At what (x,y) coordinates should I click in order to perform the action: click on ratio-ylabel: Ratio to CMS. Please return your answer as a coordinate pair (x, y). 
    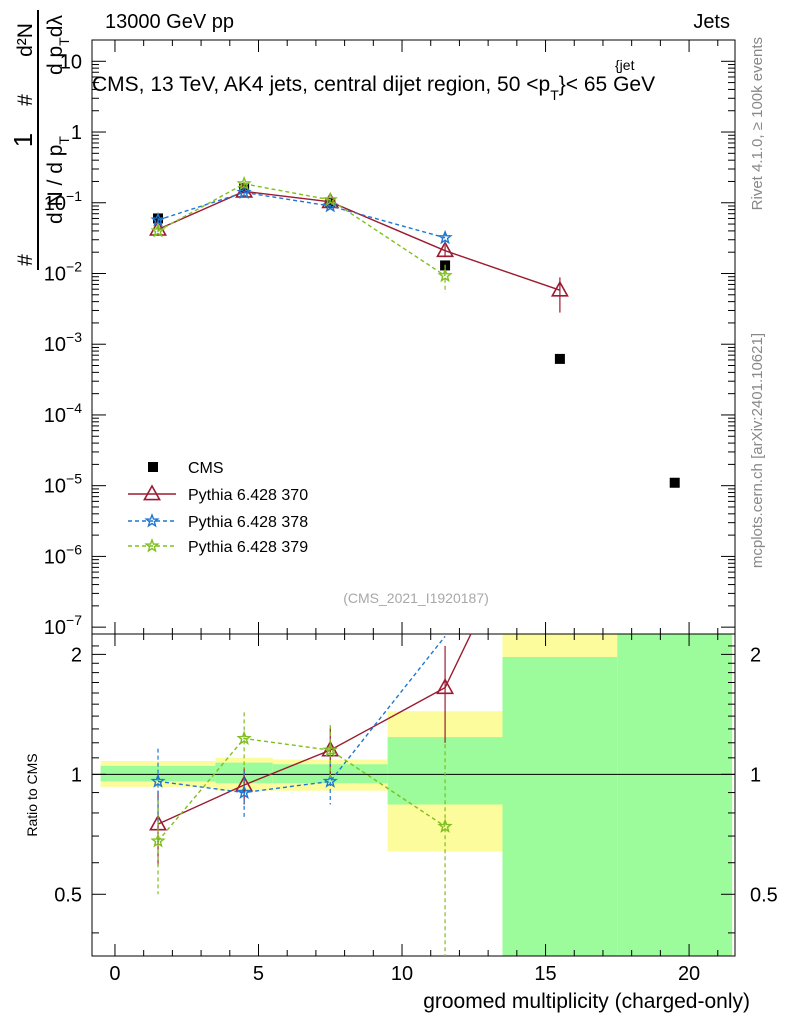
    Looking at the image, I should click on (32, 794).